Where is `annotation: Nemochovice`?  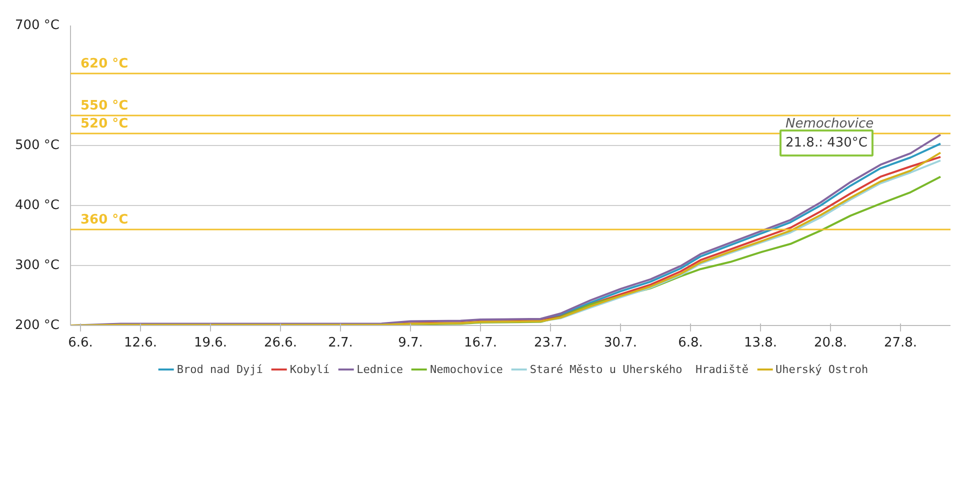 annotation: Nemochovice is located at coordinates (830, 124).